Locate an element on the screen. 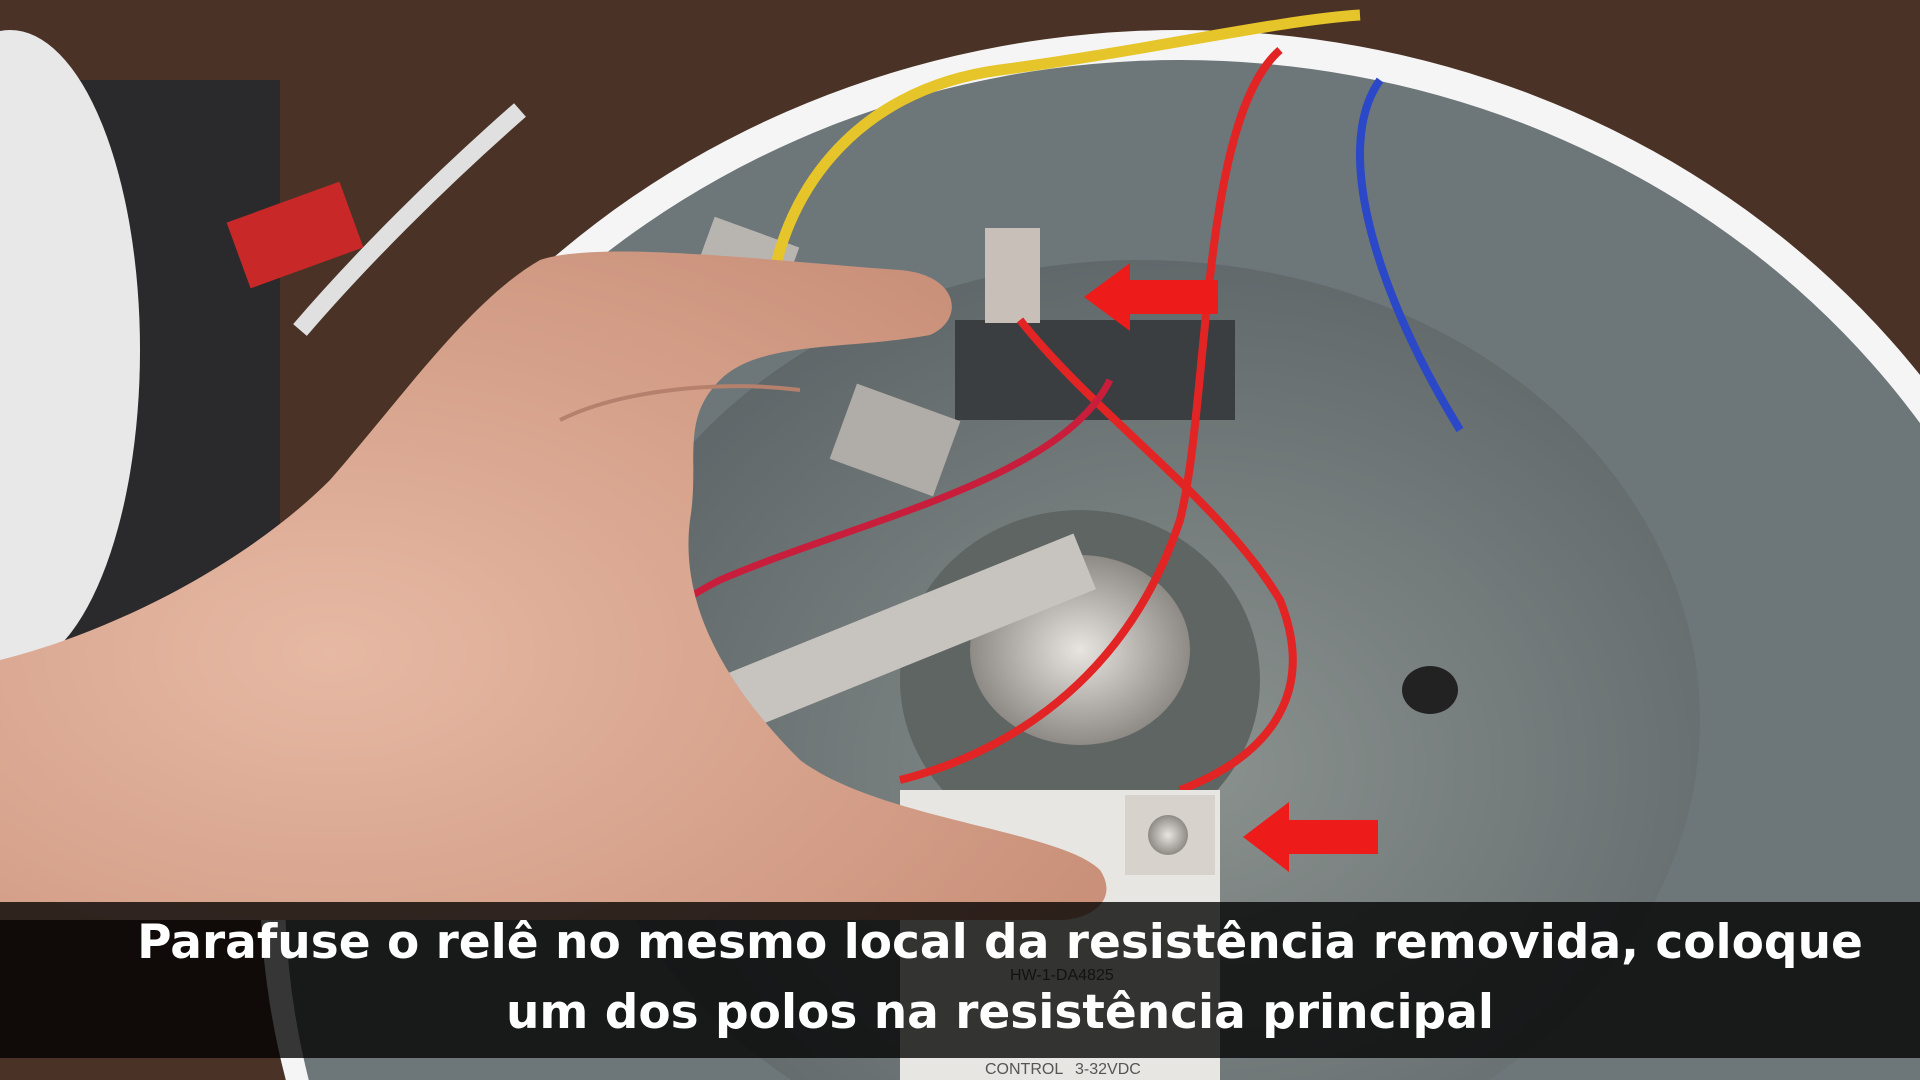 The width and height of the screenshot is (1920, 1080). red-wire is located at coordinates (1091, 415).